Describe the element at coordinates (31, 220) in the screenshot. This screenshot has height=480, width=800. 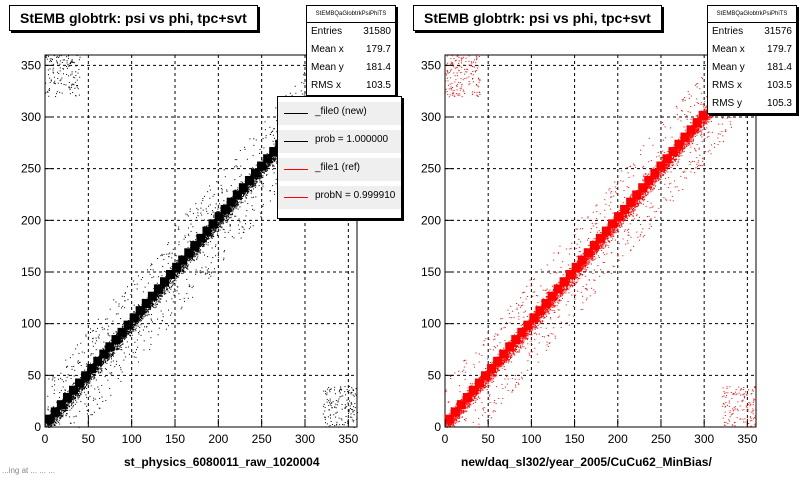
I see `y-tick-label: 200` at that location.